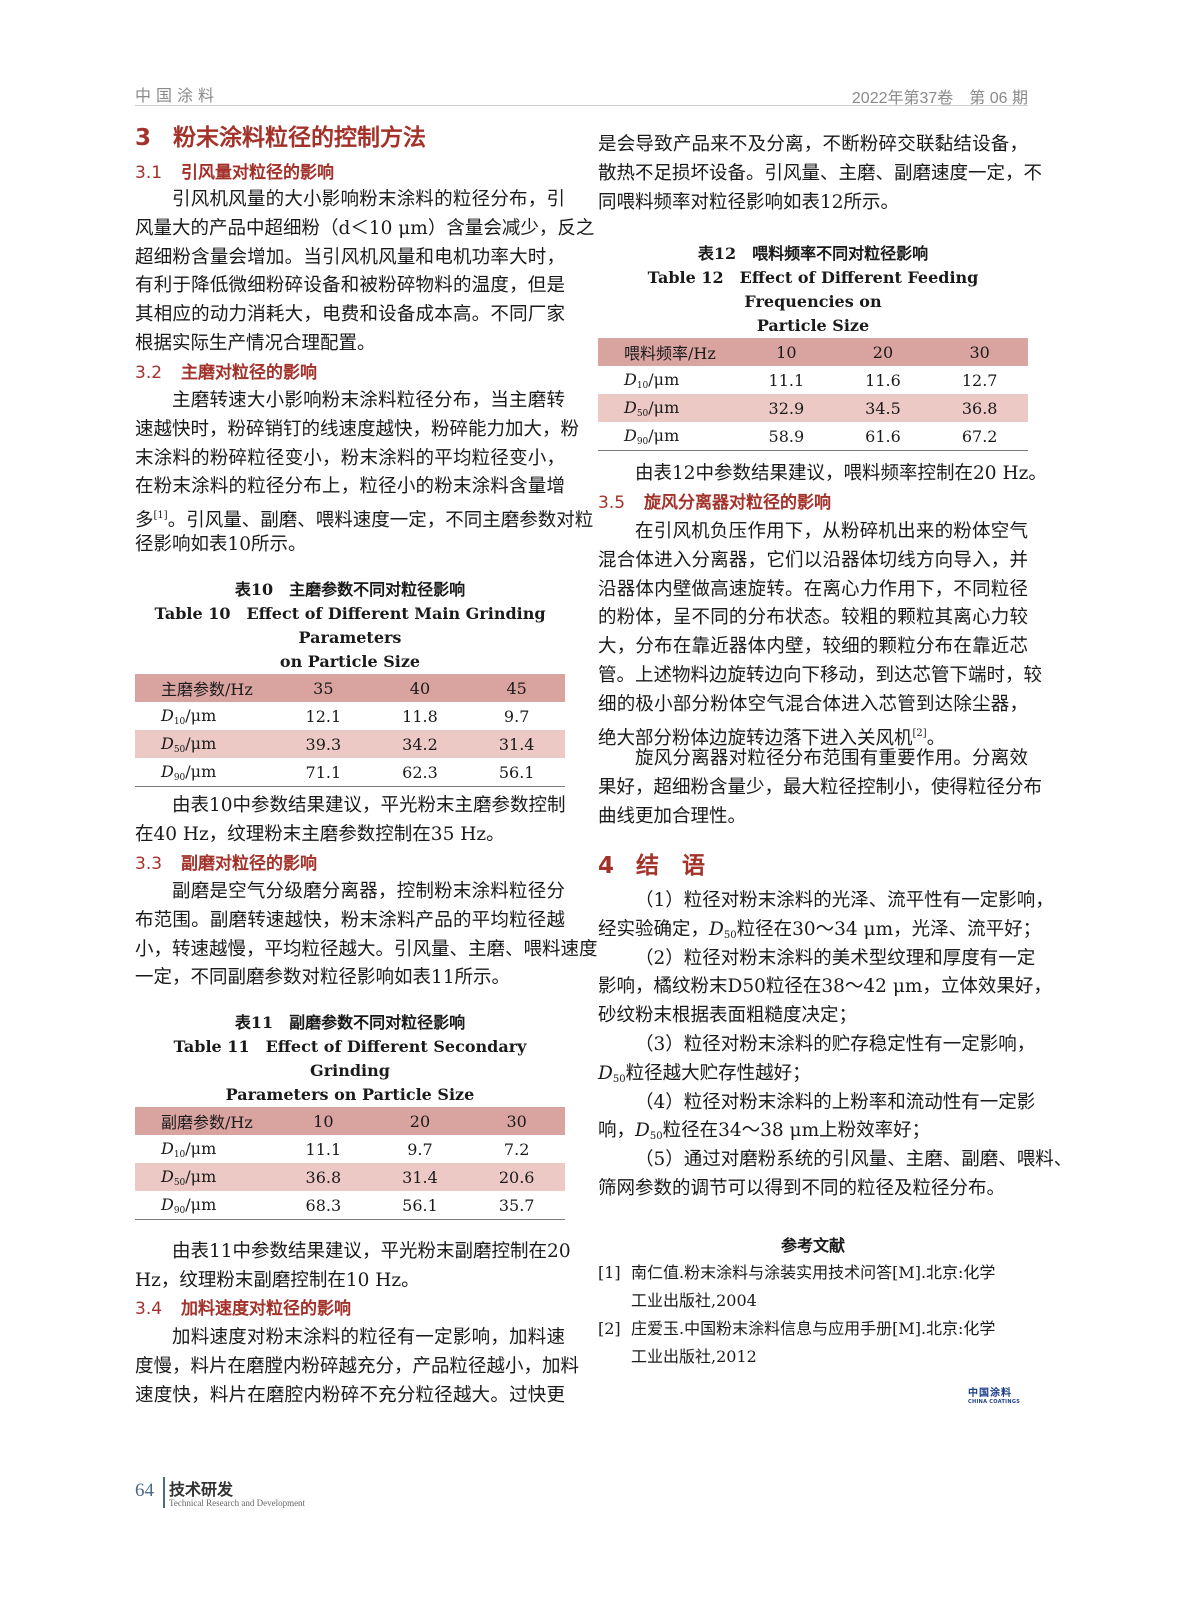  I want to click on reference-line: [2] 庄爱玉.中国粉末涂料信息与应用手册[M].北京:化学, so click(813, 1329).